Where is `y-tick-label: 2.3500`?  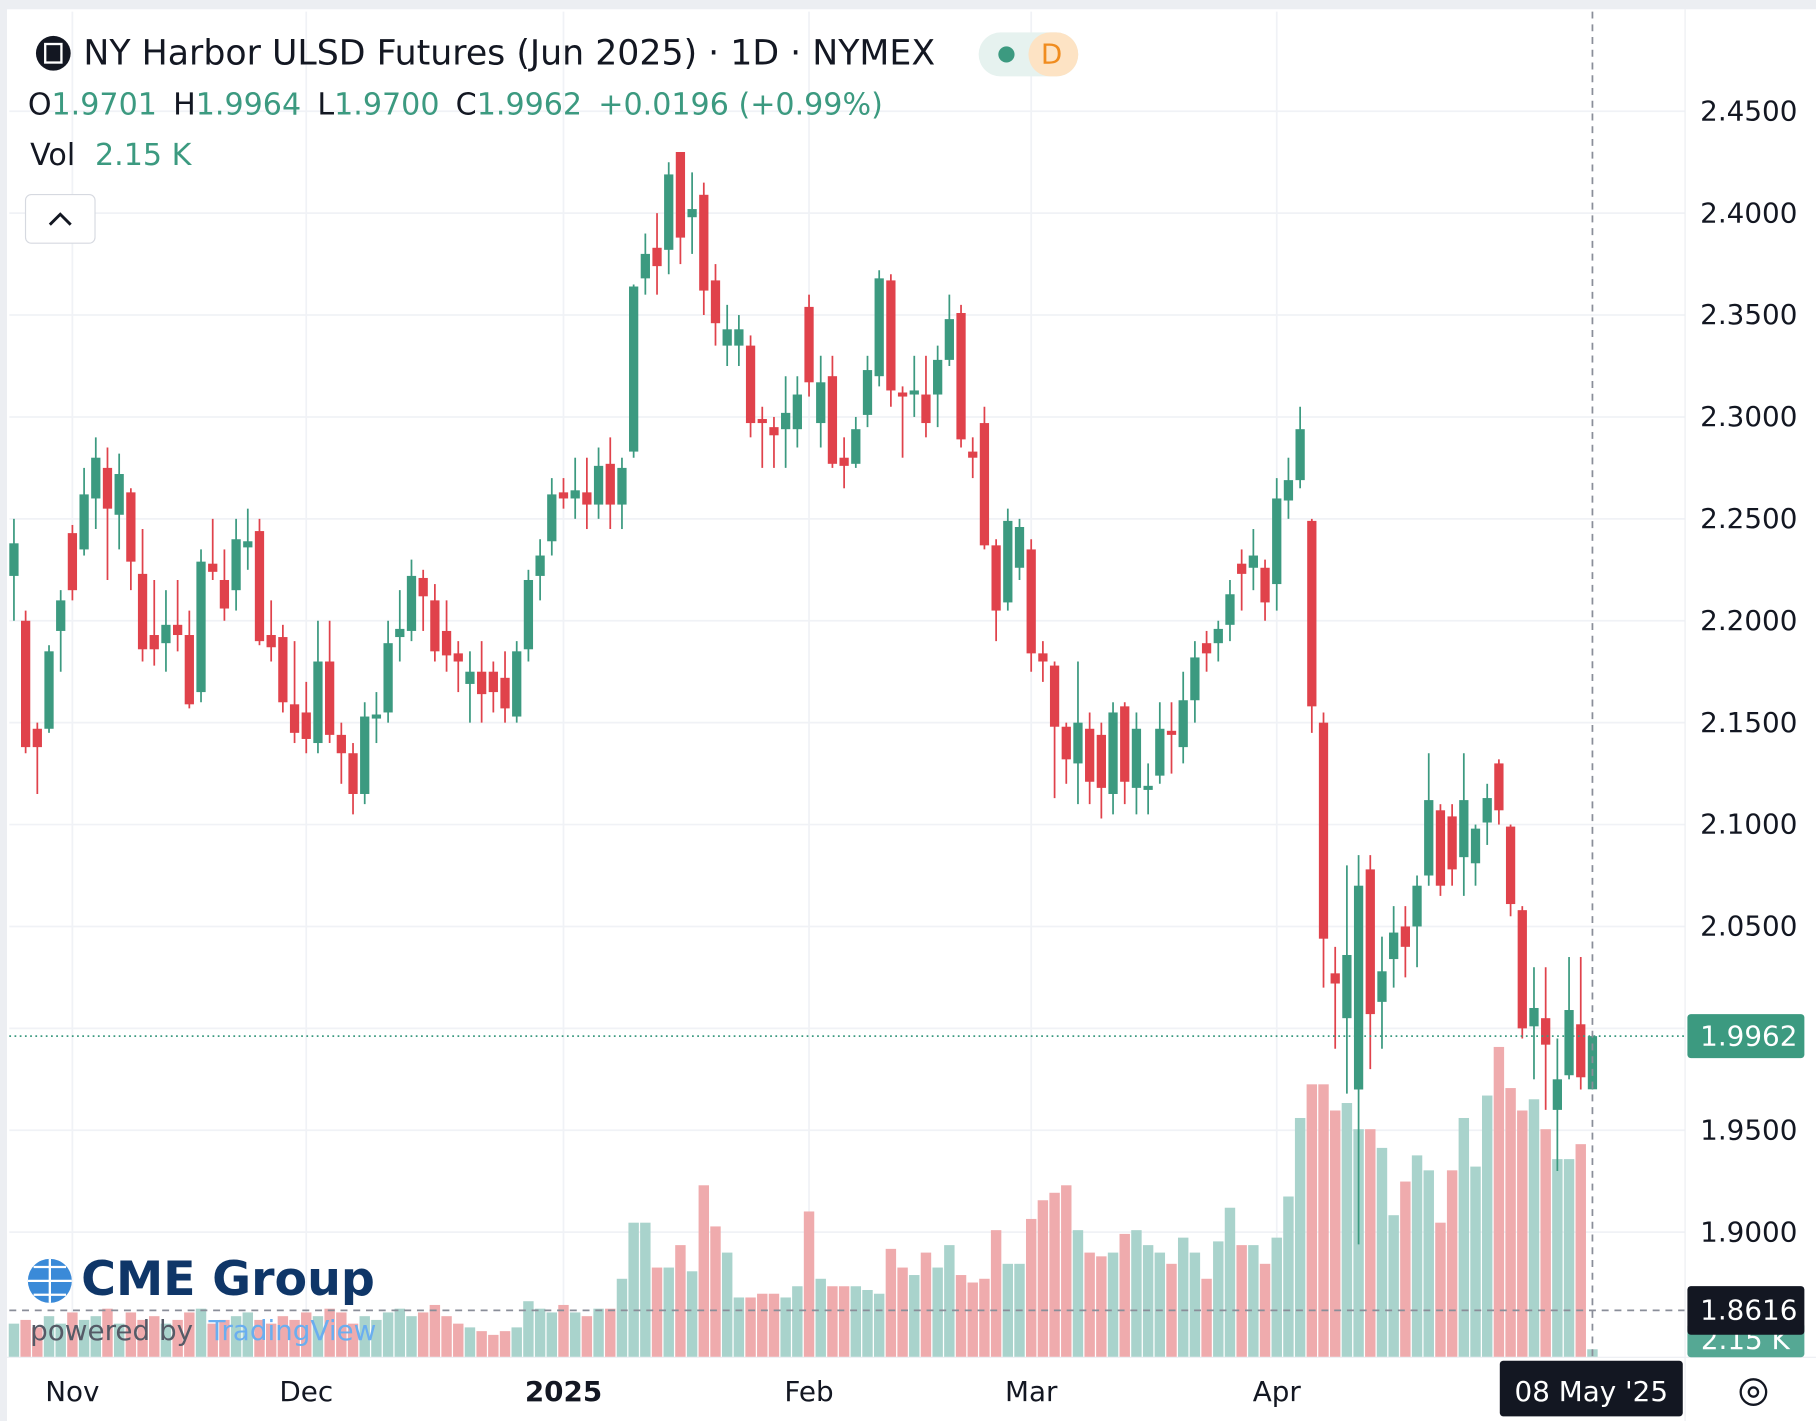 y-tick-label: 2.3500 is located at coordinates (1748, 314).